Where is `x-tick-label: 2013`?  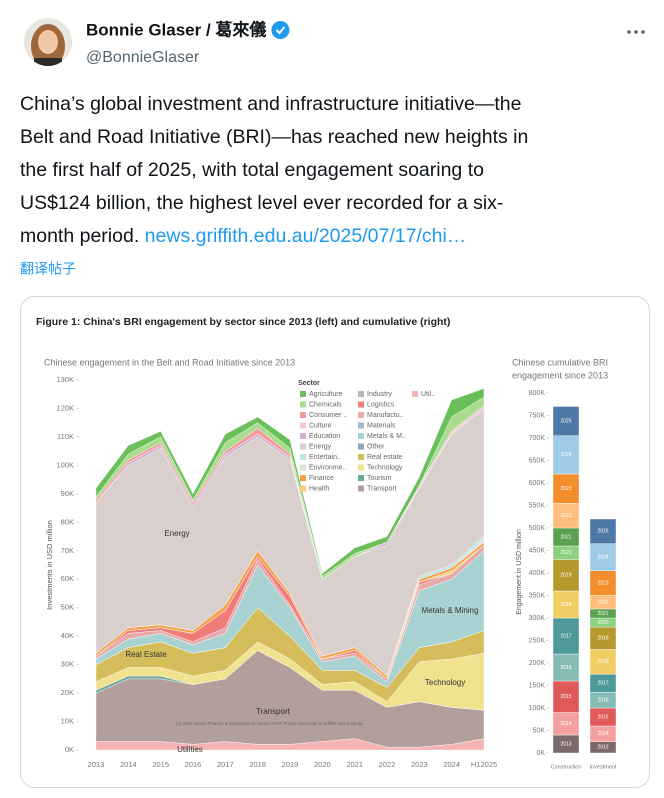
x-tick-label: 2013 is located at coordinates (96, 764).